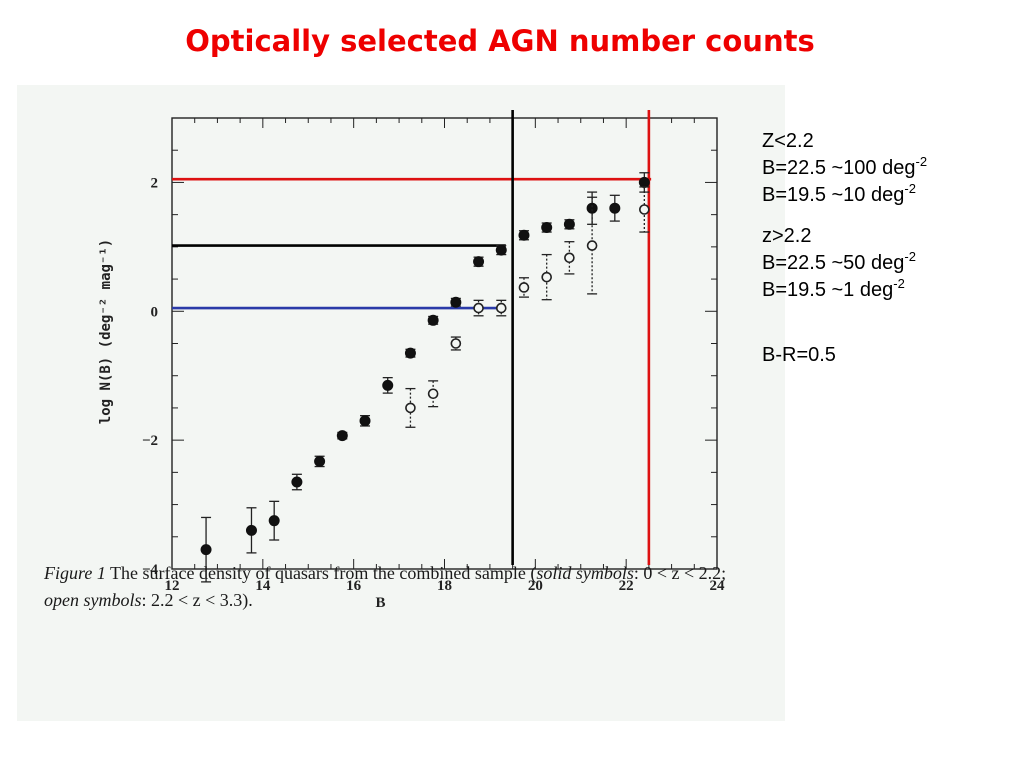  I want to click on note-text: B=22.5 ~50 deg, so click(833, 263).